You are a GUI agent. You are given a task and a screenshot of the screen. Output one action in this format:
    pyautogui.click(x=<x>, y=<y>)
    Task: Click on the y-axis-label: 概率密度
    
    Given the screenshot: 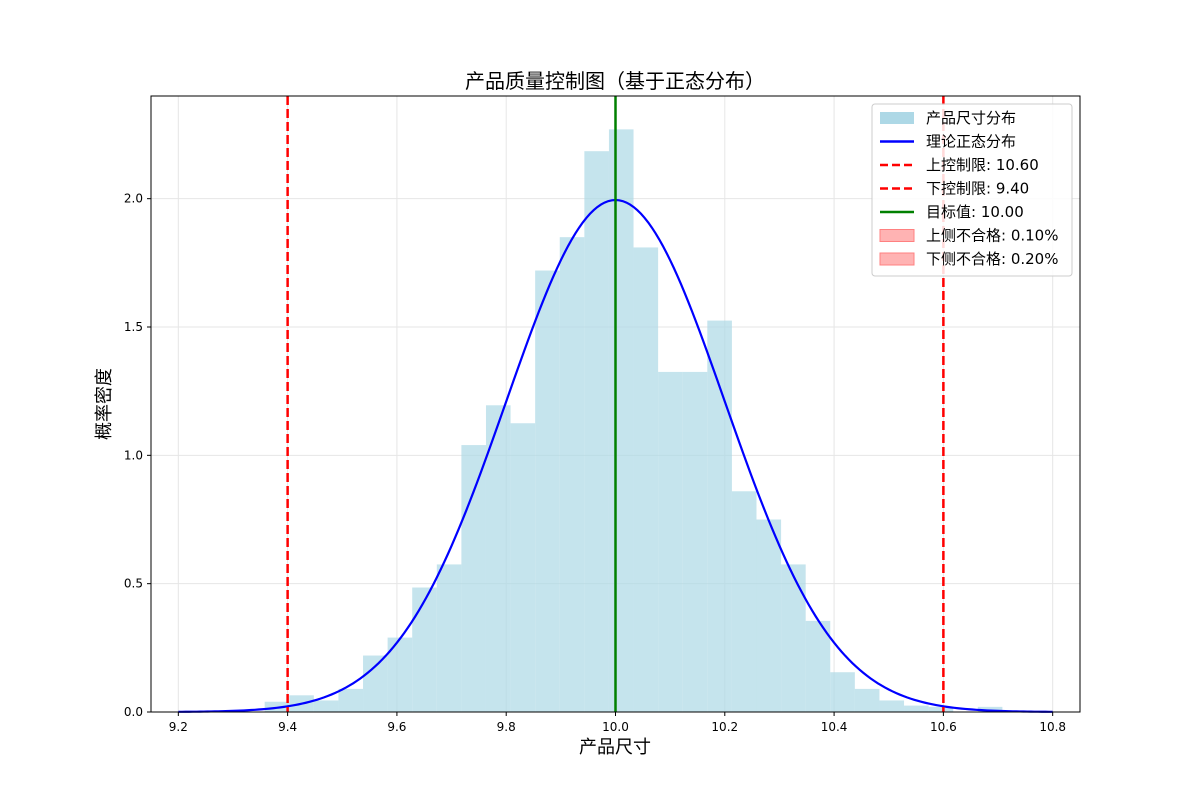 What is the action you would take?
    pyautogui.click(x=104, y=404)
    